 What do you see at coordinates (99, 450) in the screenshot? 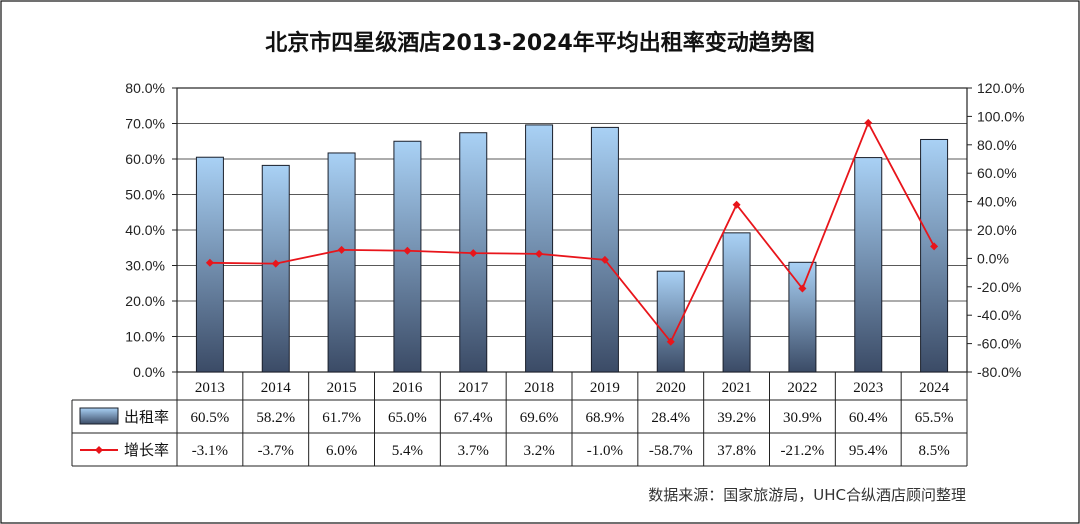
I see `legend-key-growth-marker` at bounding box center [99, 450].